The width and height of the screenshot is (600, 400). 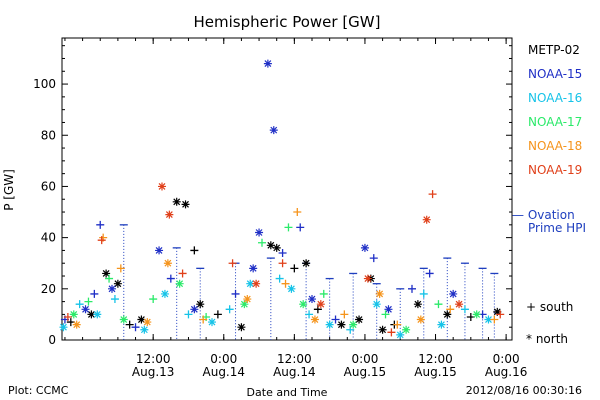 I want to click on legend-entry: NOAA-17, so click(x=555, y=122).